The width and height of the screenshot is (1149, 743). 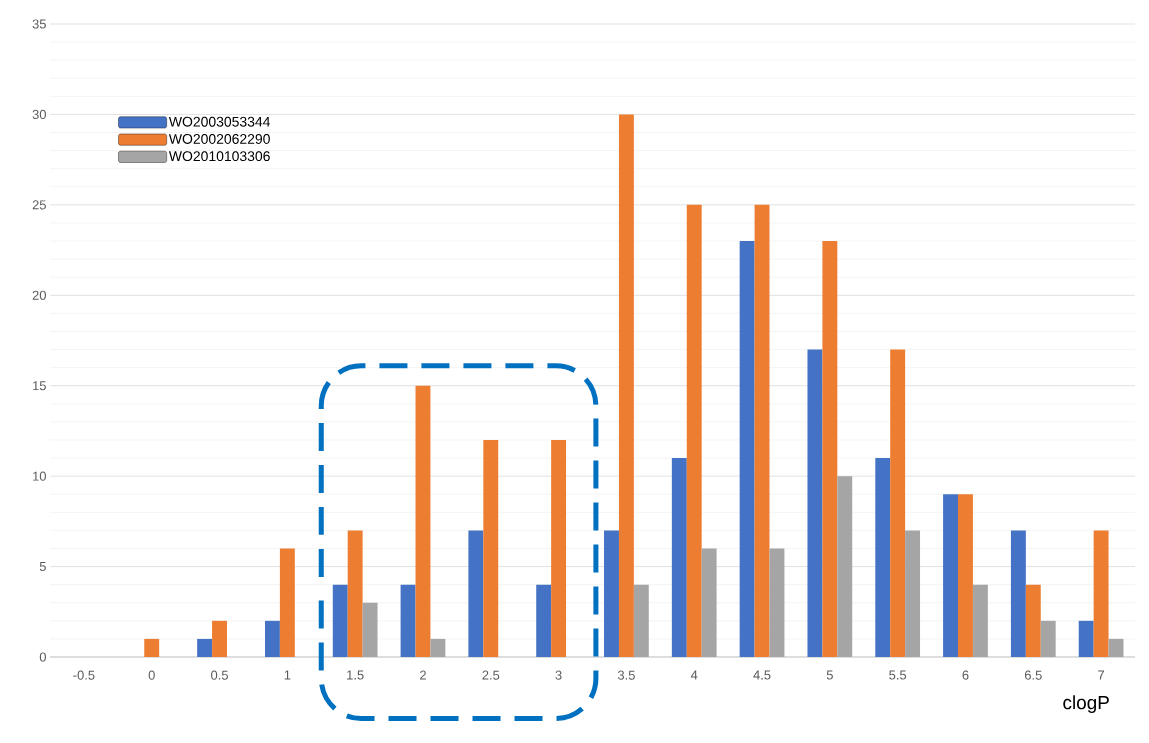 I want to click on x-tick-label: 2.5, so click(x=491, y=675).